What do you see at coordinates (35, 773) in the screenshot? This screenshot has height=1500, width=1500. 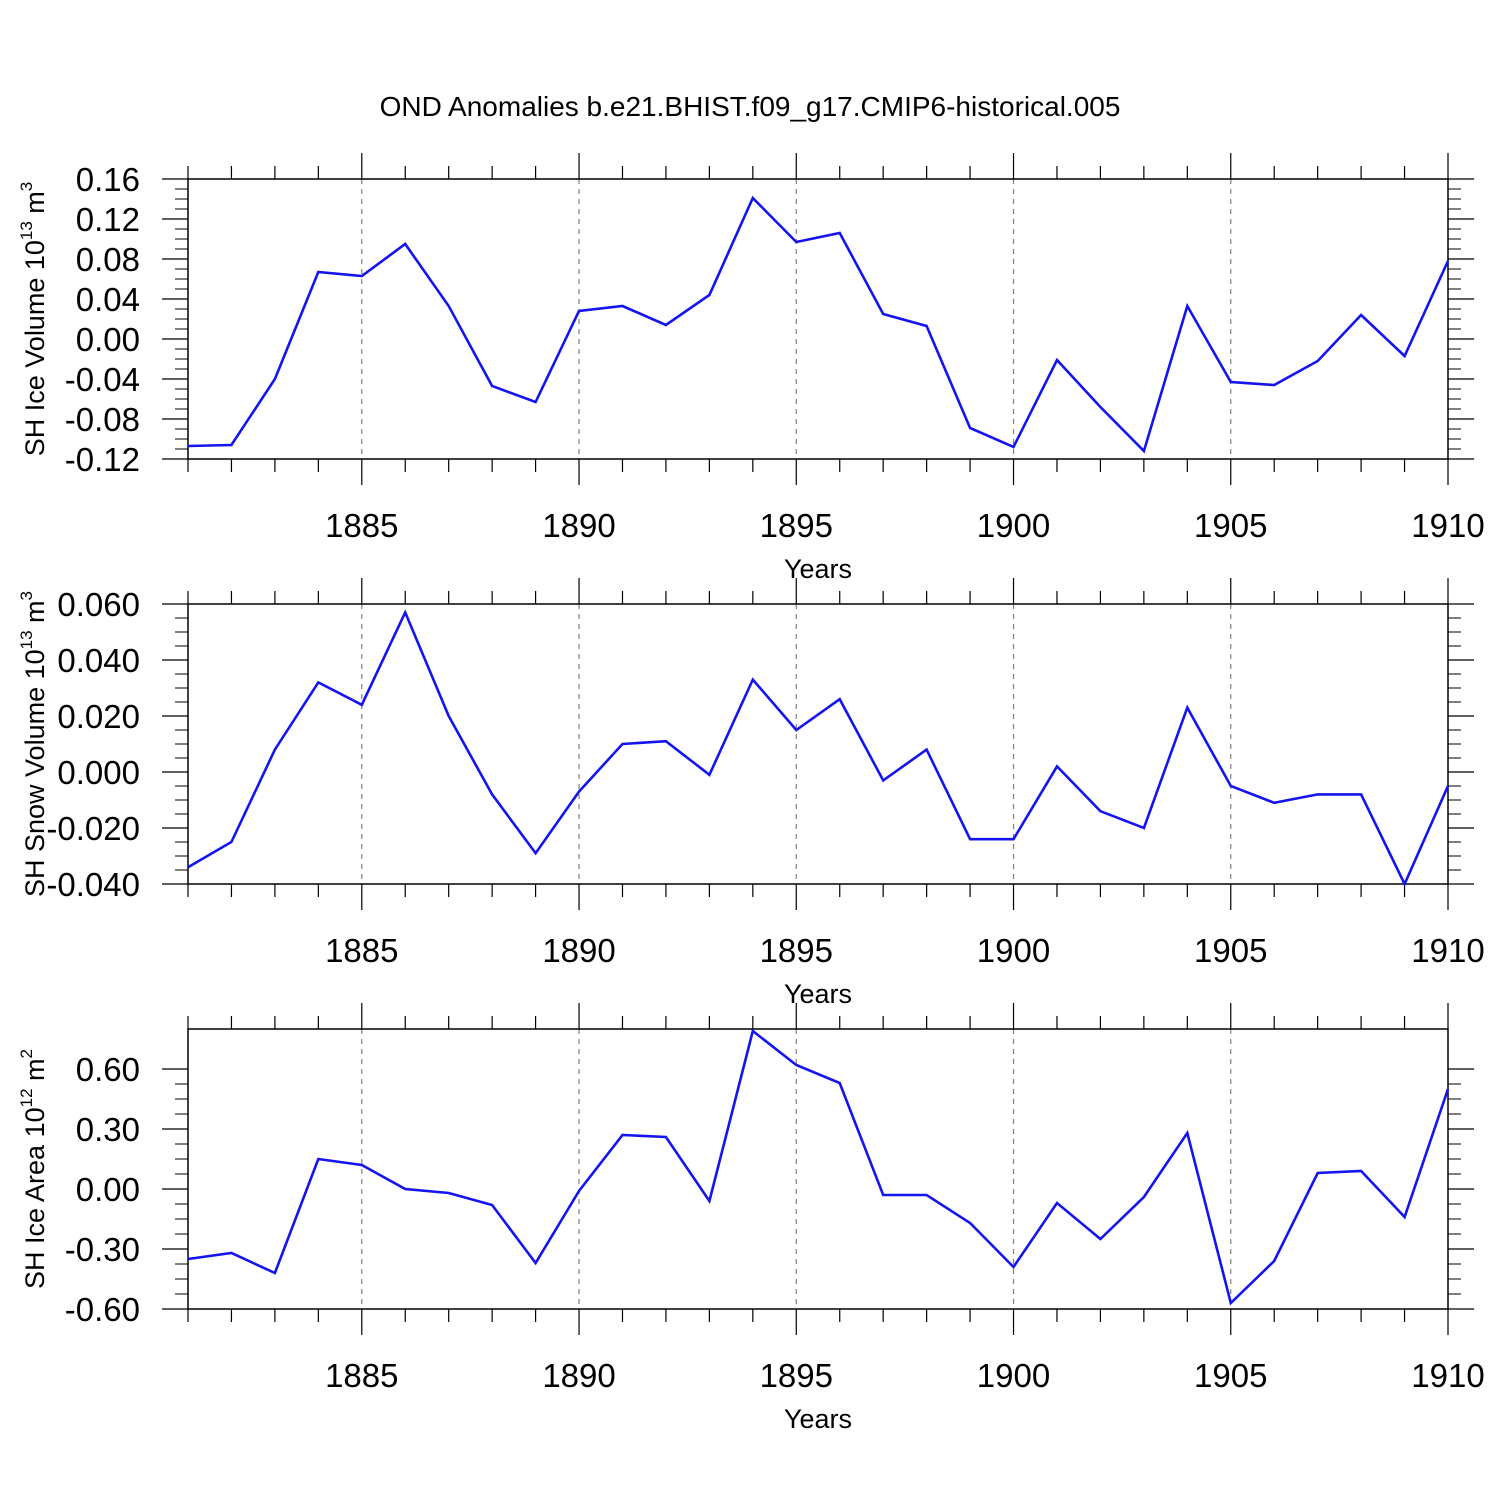 I see `y-axis-label-base: SH Snow Volume 10` at bounding box center [35, 773].